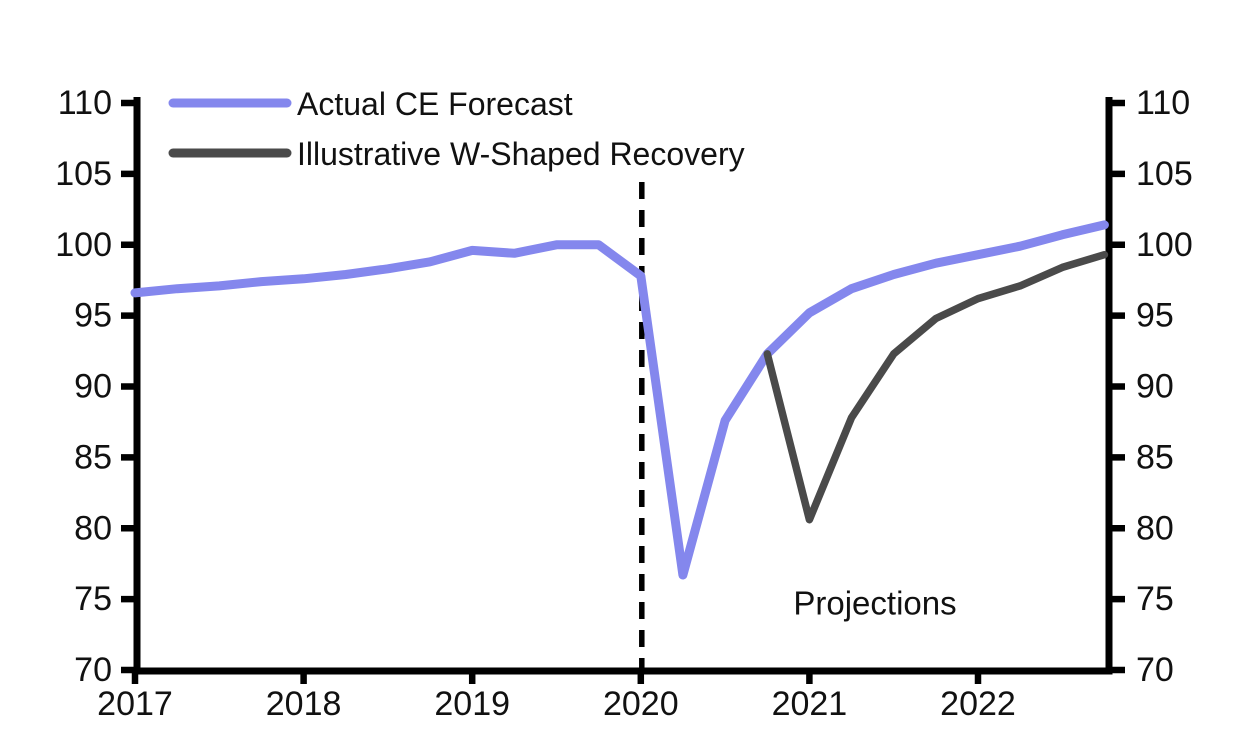  I want to click on y-tick-label-left: 85, so click(93, 457).